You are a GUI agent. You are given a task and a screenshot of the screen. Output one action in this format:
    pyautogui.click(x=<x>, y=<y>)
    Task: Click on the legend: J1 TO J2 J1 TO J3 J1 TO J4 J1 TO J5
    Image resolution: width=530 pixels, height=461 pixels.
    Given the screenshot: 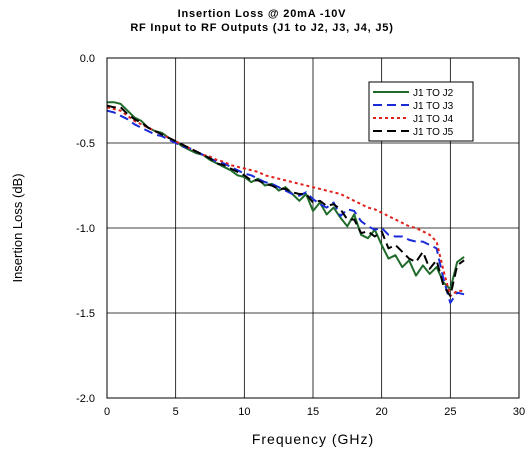 What is the action you would take?
    pyautogui.click(x=421, y=111)
    